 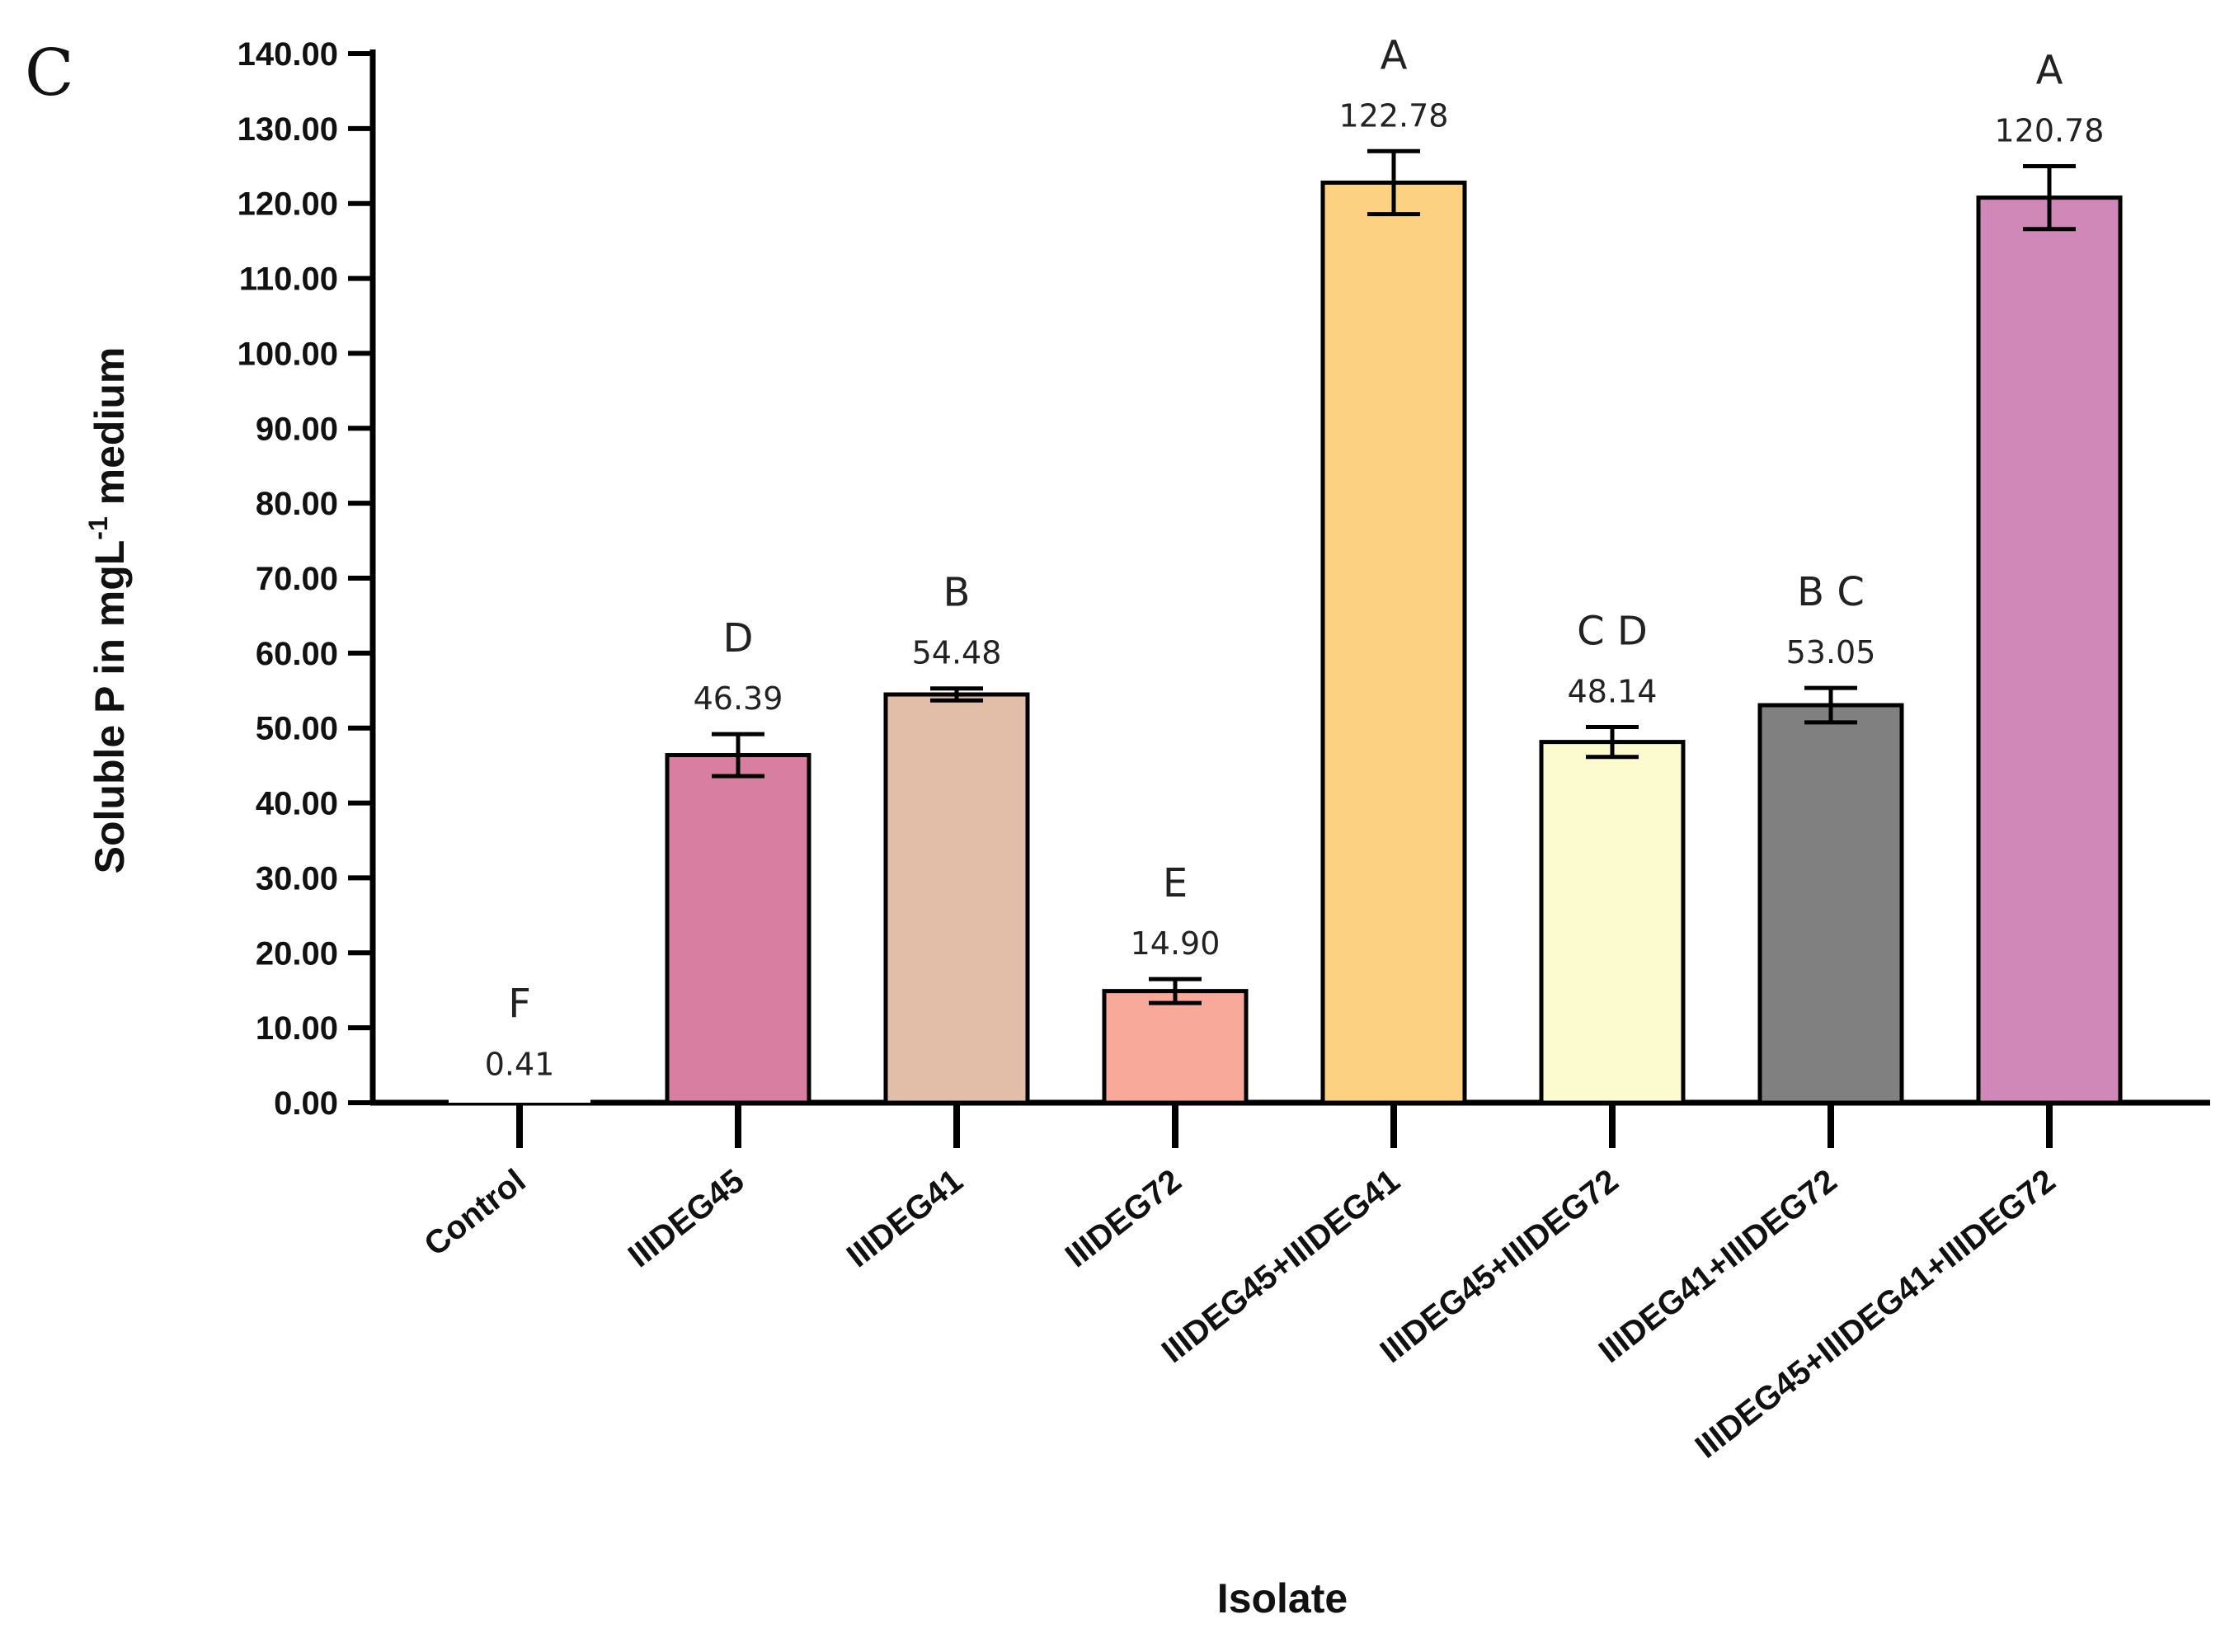 What do you see at coordinates (110, 432) in the screenshot?
I see `y-axis-title-tail: medium` at bounding box center [110, 432].